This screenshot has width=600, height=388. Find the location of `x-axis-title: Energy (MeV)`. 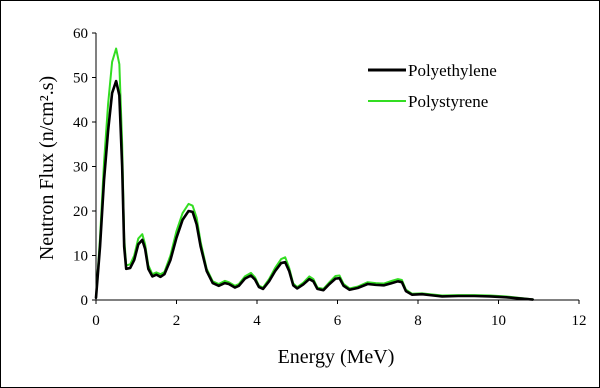

x-axis-title: Energy (MeV) is located at coordinates (336, 357).